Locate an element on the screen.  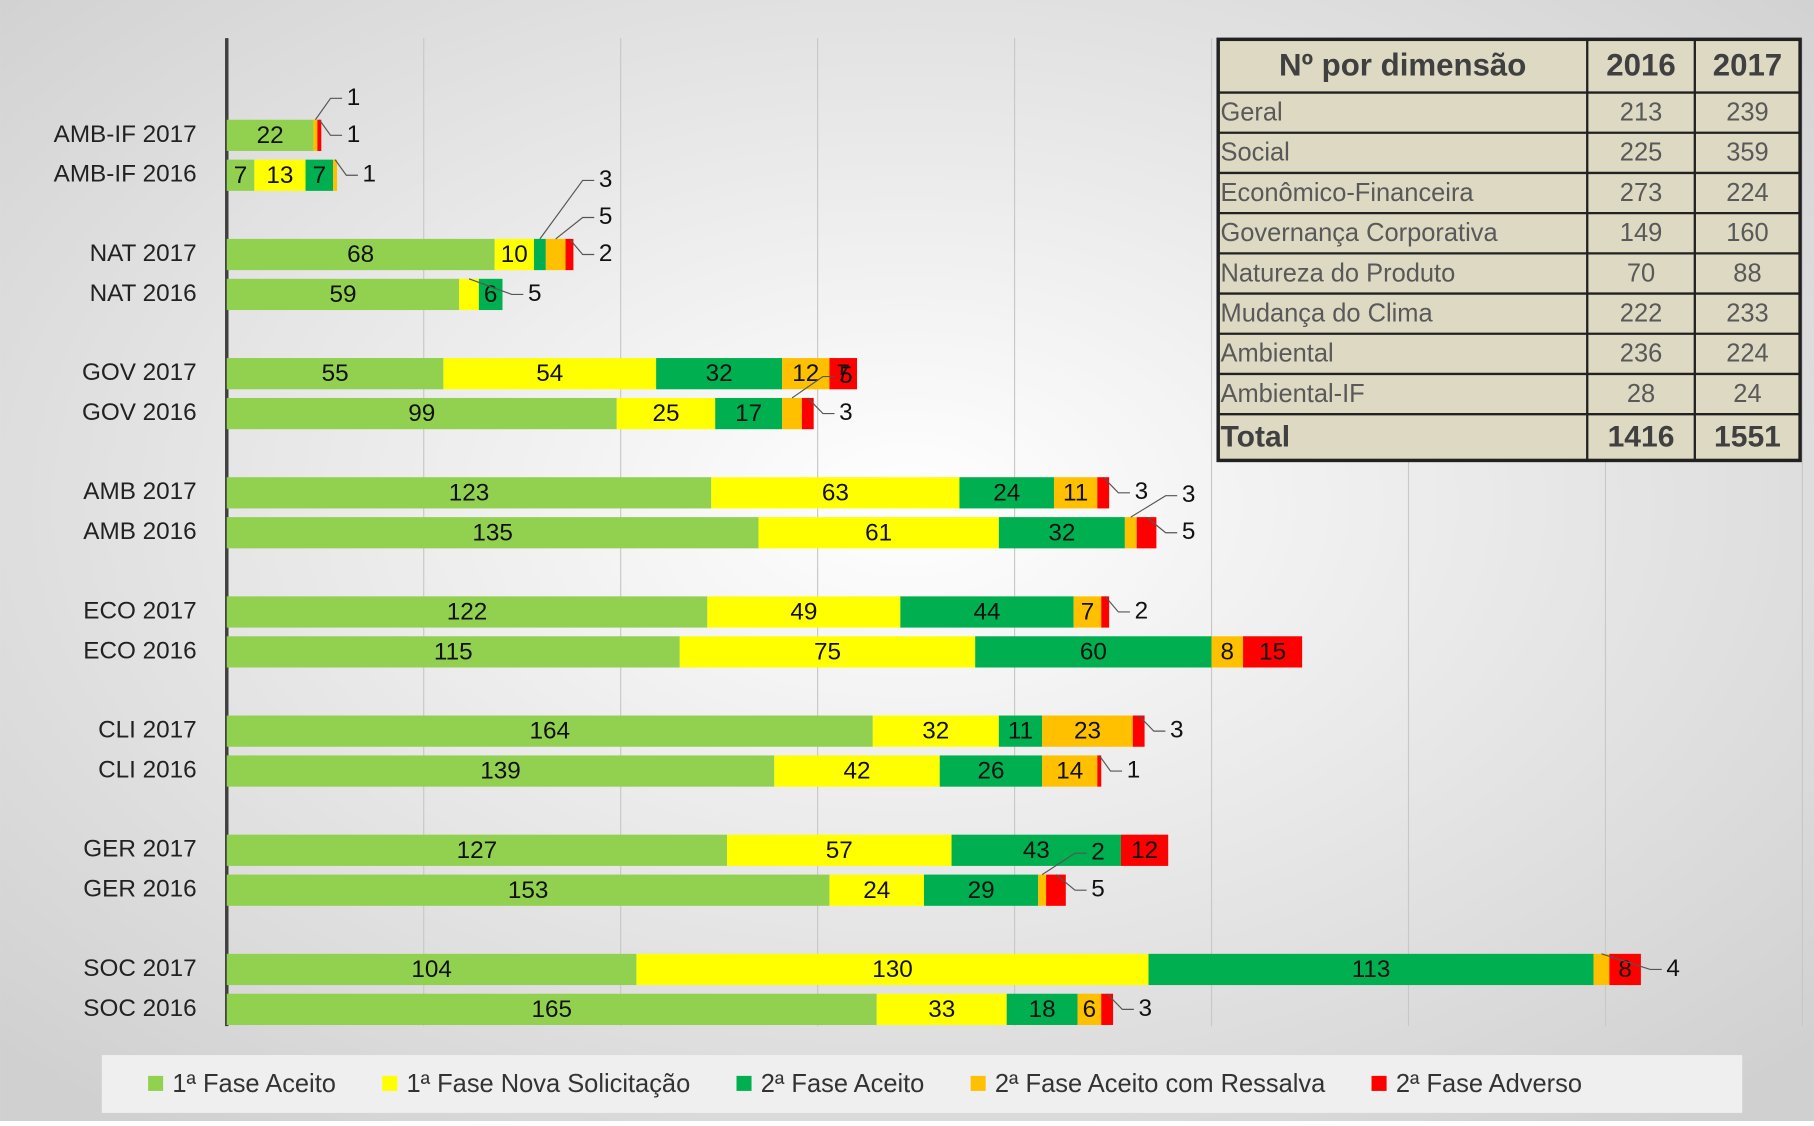
legend-box is located at coordinates (922, 1084).